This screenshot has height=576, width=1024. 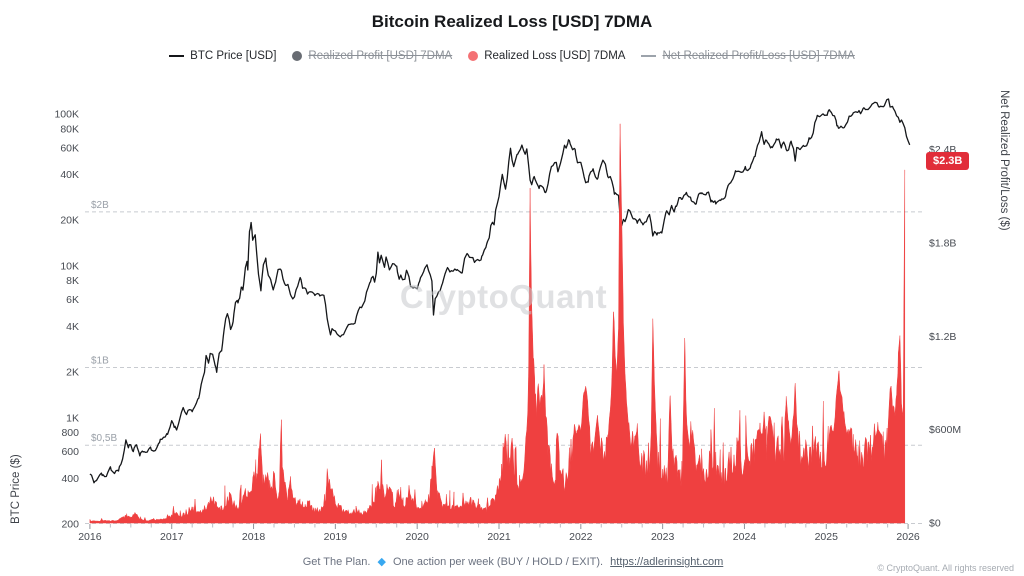 What do you see at coordinates (336, 537) in the screenshot?
I see `x-tick-label: 2019` at bounding box center [336, 537].